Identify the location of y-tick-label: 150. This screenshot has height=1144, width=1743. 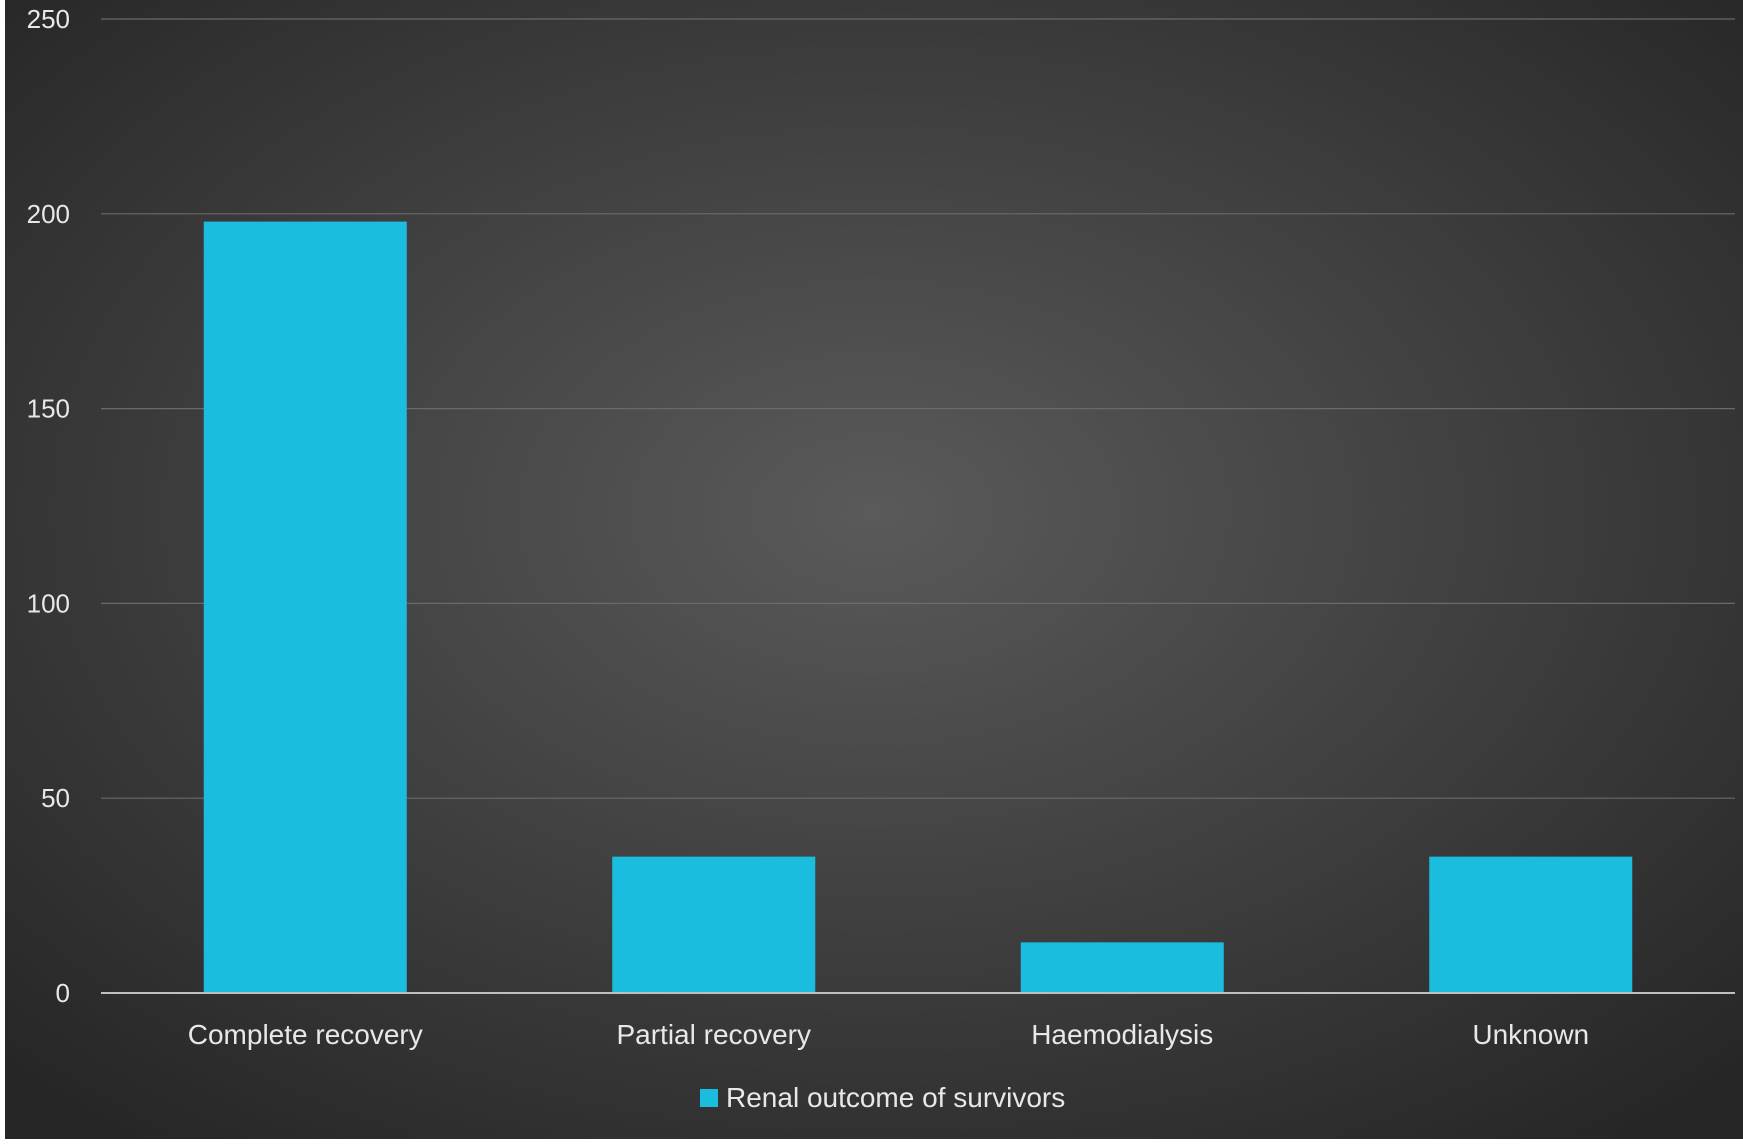
(48, 409).